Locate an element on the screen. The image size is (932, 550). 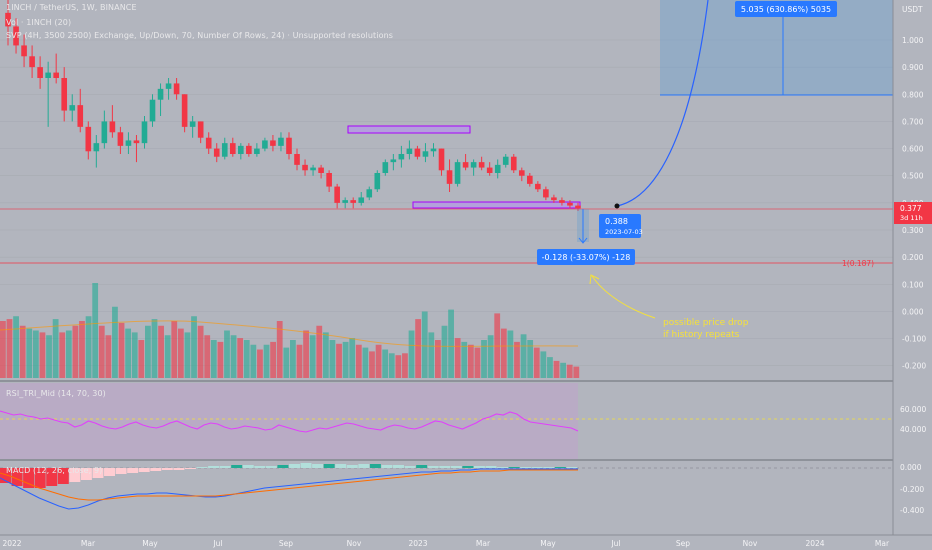
rsi-pane is located at coordinates (446, 421).